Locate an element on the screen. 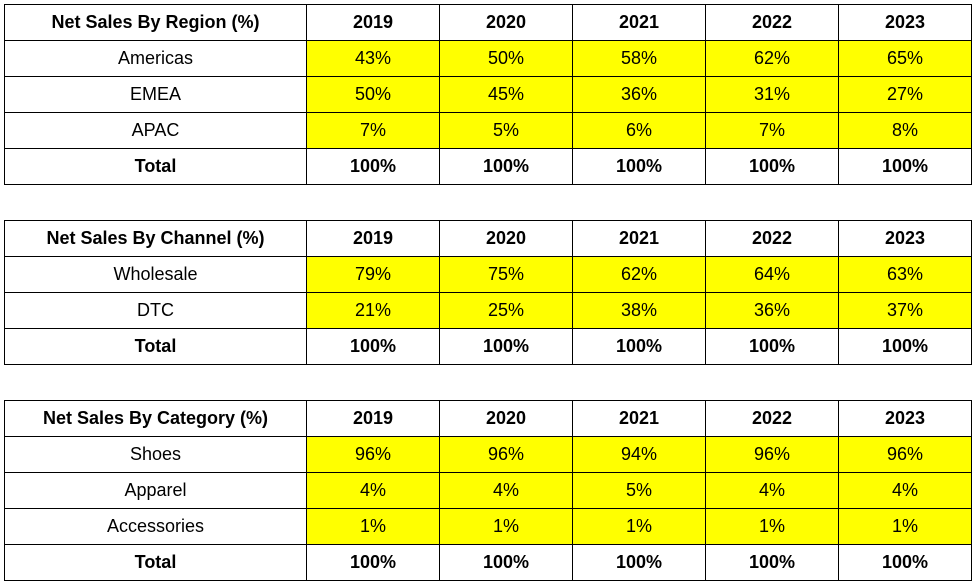 The height and width of the screenshot is (583, 976). data-cell: 31% is located at coordinates (772, 94).